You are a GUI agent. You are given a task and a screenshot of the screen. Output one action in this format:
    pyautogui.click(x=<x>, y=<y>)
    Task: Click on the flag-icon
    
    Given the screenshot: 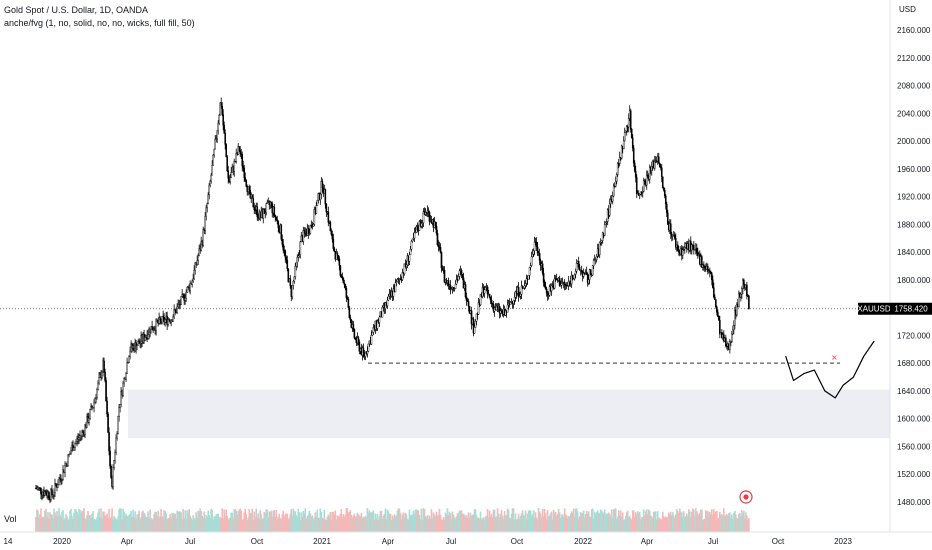 What is the action you would take?
    pyautogui.click(x=746, y=497)
    